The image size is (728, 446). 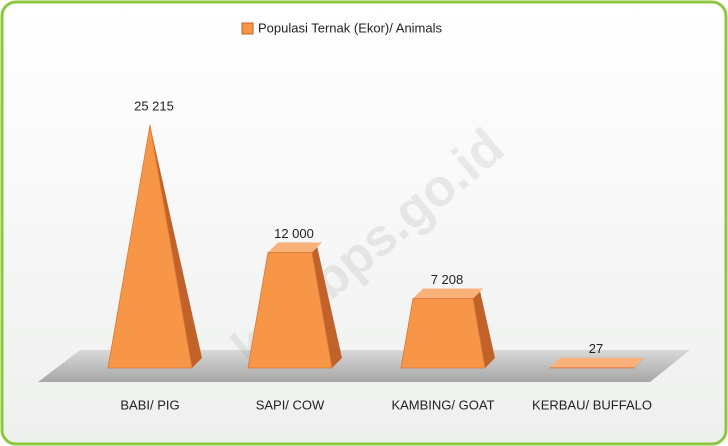 I want to click on x-tick-label: SAPI/ COW, so click(x=290, y=404).